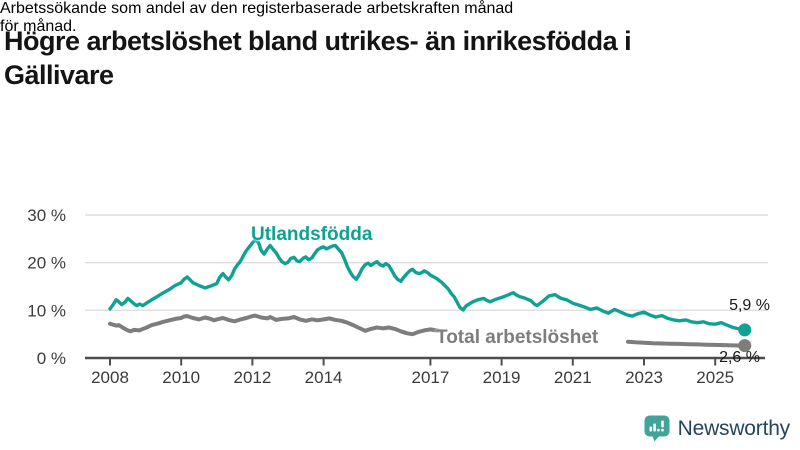 The image size is (800, 450). I want to click on x-axis-tick-label: 2010, so click(181, 377).